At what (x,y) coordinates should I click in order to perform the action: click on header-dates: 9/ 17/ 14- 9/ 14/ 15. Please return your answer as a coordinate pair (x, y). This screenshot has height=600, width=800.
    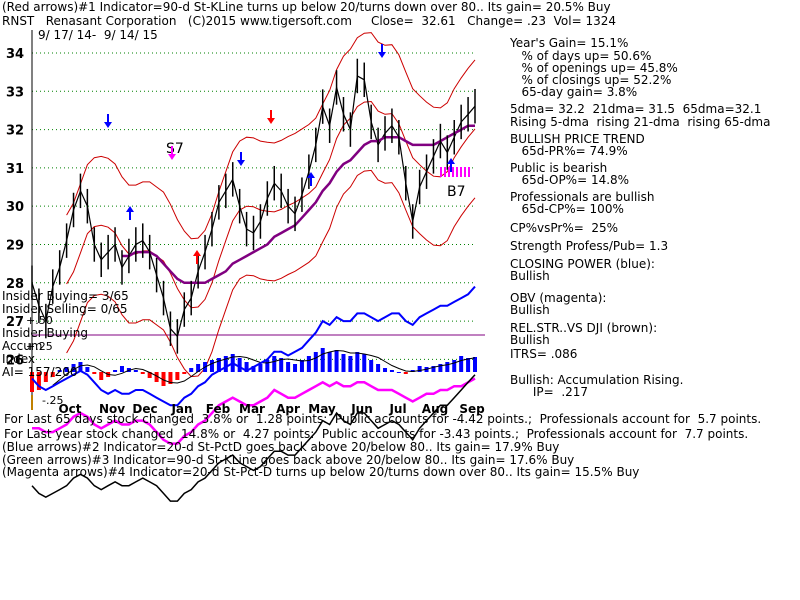
    Looking at the image, I should click on (98, 35).